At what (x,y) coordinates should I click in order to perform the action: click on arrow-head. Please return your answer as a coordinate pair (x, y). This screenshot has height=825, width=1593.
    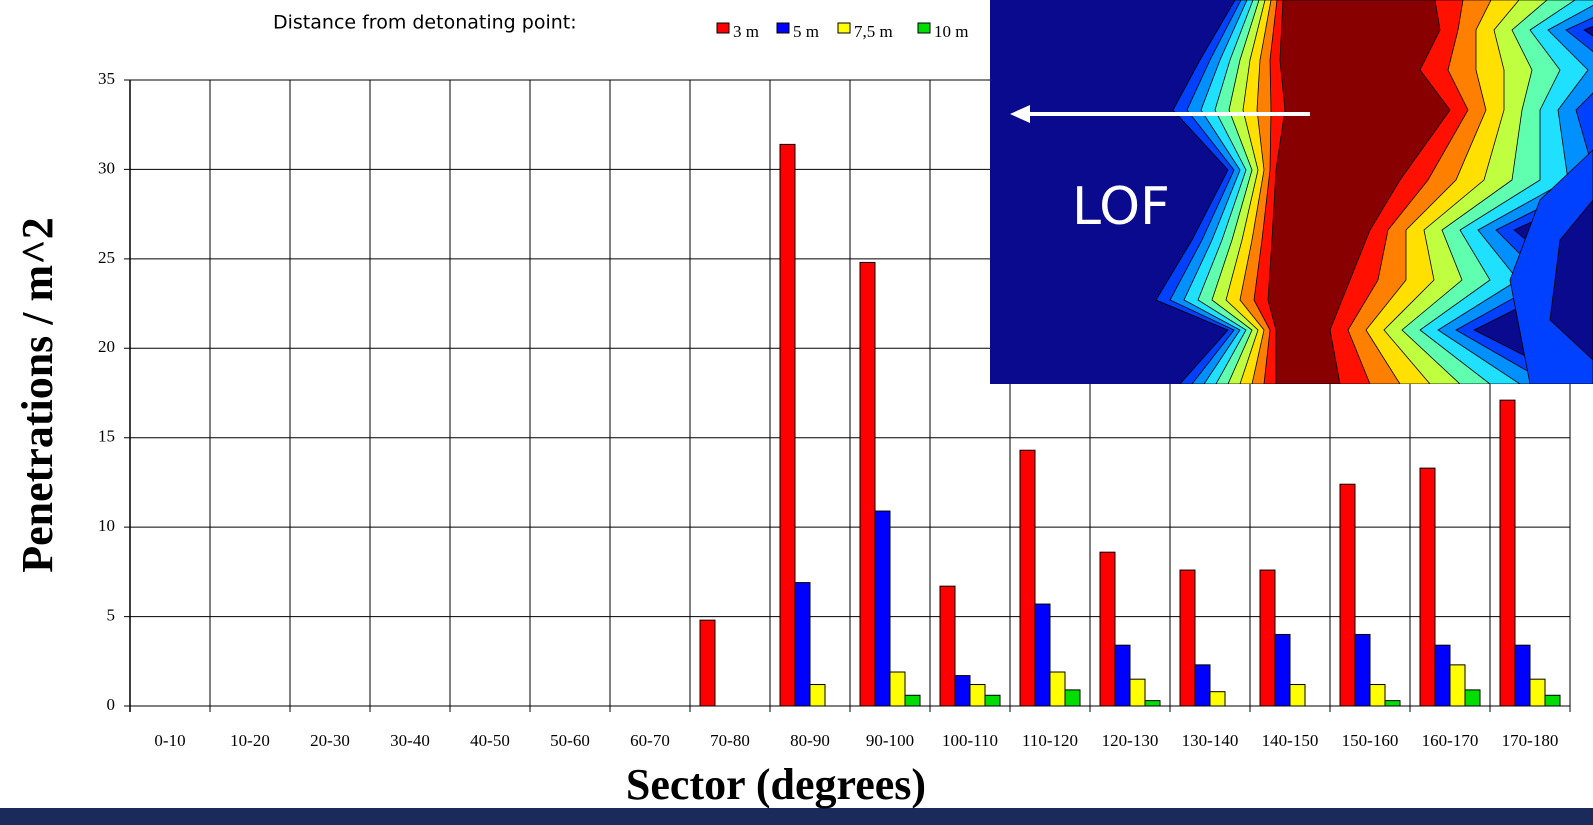
    Looking at the image, I should click on (1020, 114).